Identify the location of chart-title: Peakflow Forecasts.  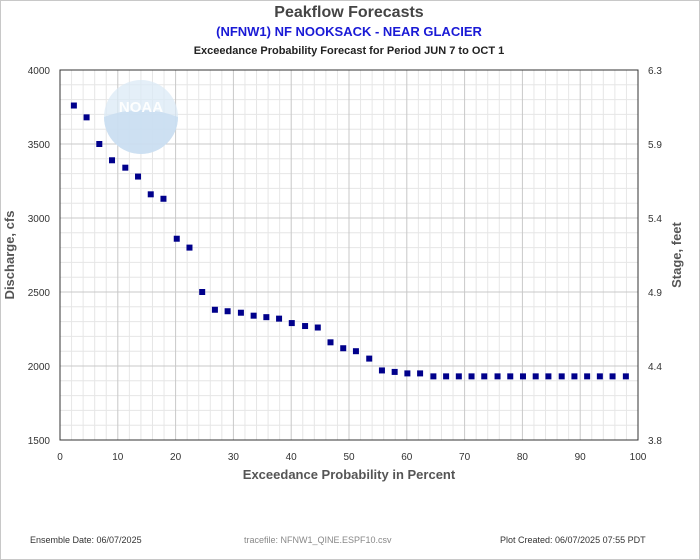
(349, 12).